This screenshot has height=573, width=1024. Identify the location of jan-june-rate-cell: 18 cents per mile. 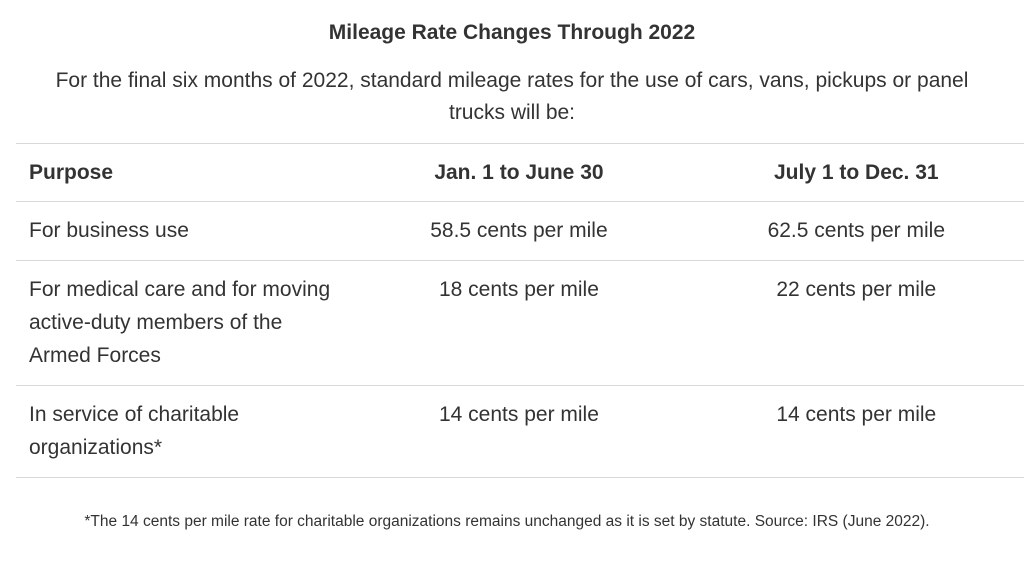
(519, 323).